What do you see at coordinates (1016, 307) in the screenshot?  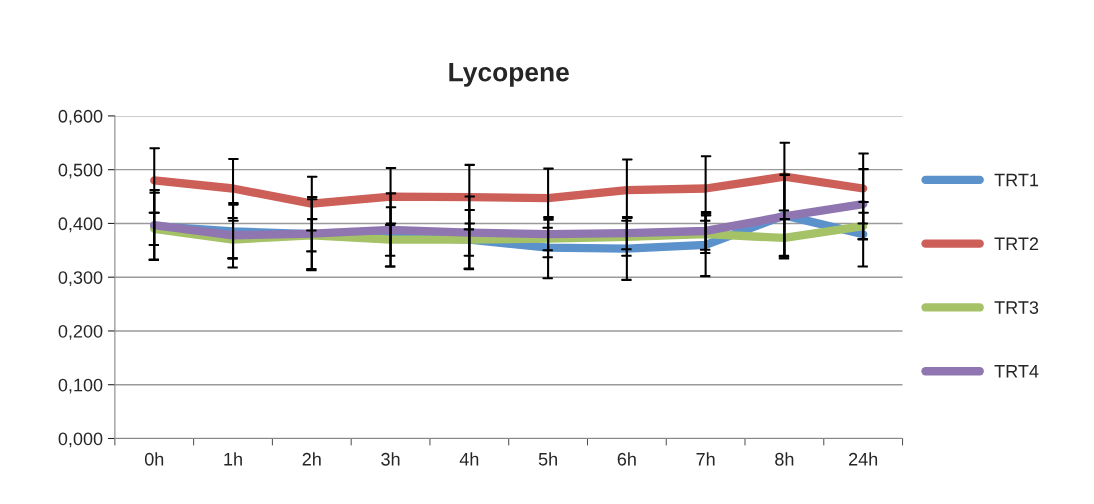 I see `legend-label: TRT3` at bounding box center [1016, 307].